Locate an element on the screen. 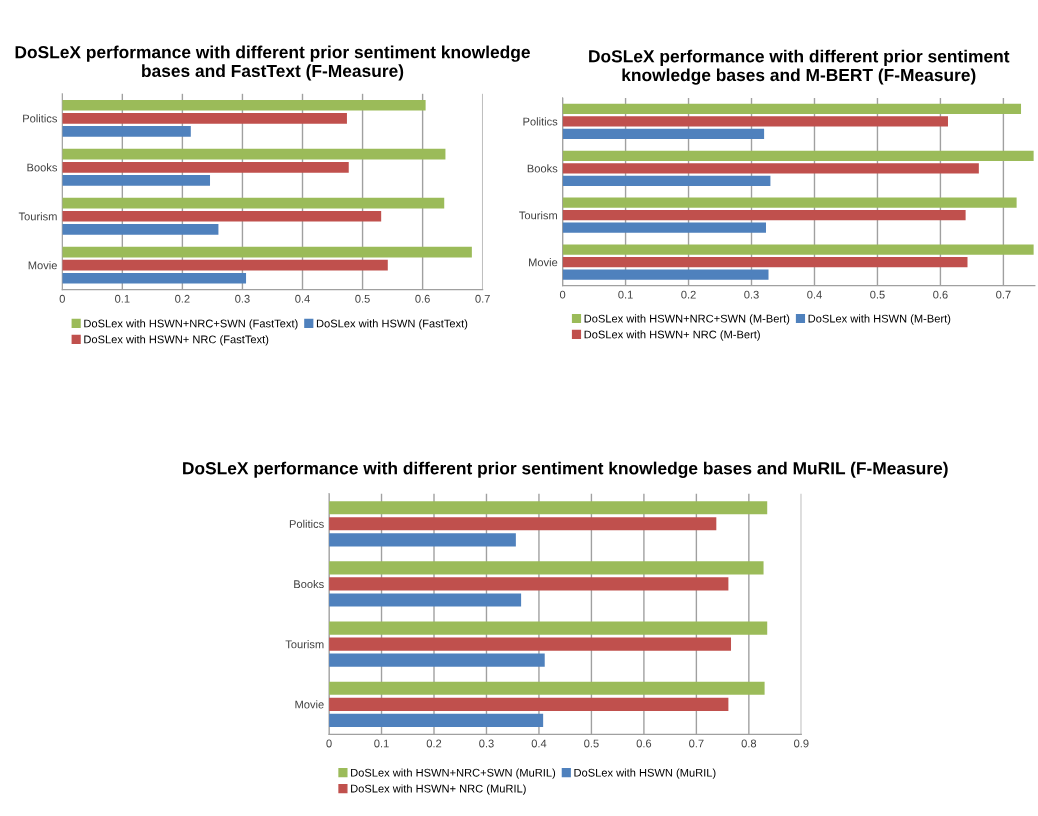 The height and width of the screenshot is (816, 1038). chart-title: DoSLeX performance with different prior sentiment knowledge bases and FastText (F-Measure) is located at coordinates (272, 63).